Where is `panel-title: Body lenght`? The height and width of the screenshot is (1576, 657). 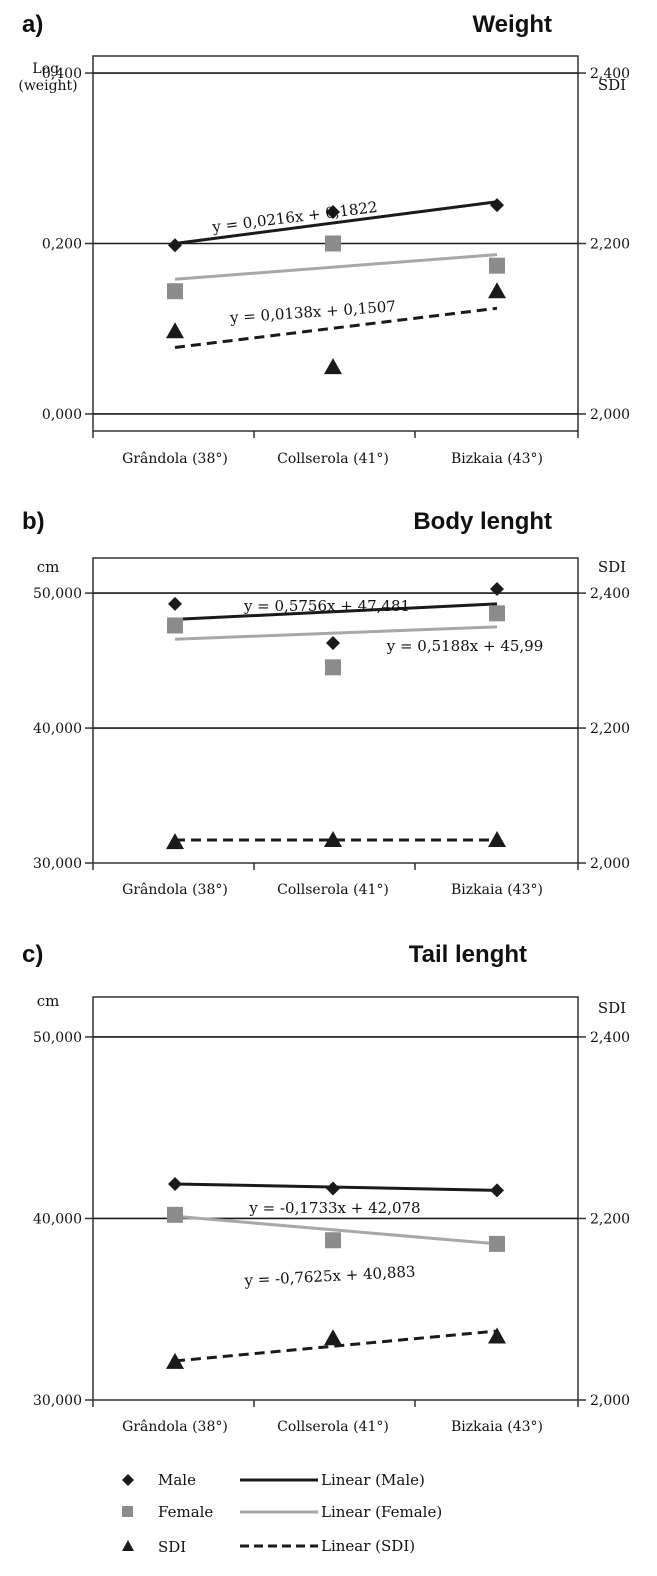 panel-title: Body lenght is located at coordinates (482, 521).